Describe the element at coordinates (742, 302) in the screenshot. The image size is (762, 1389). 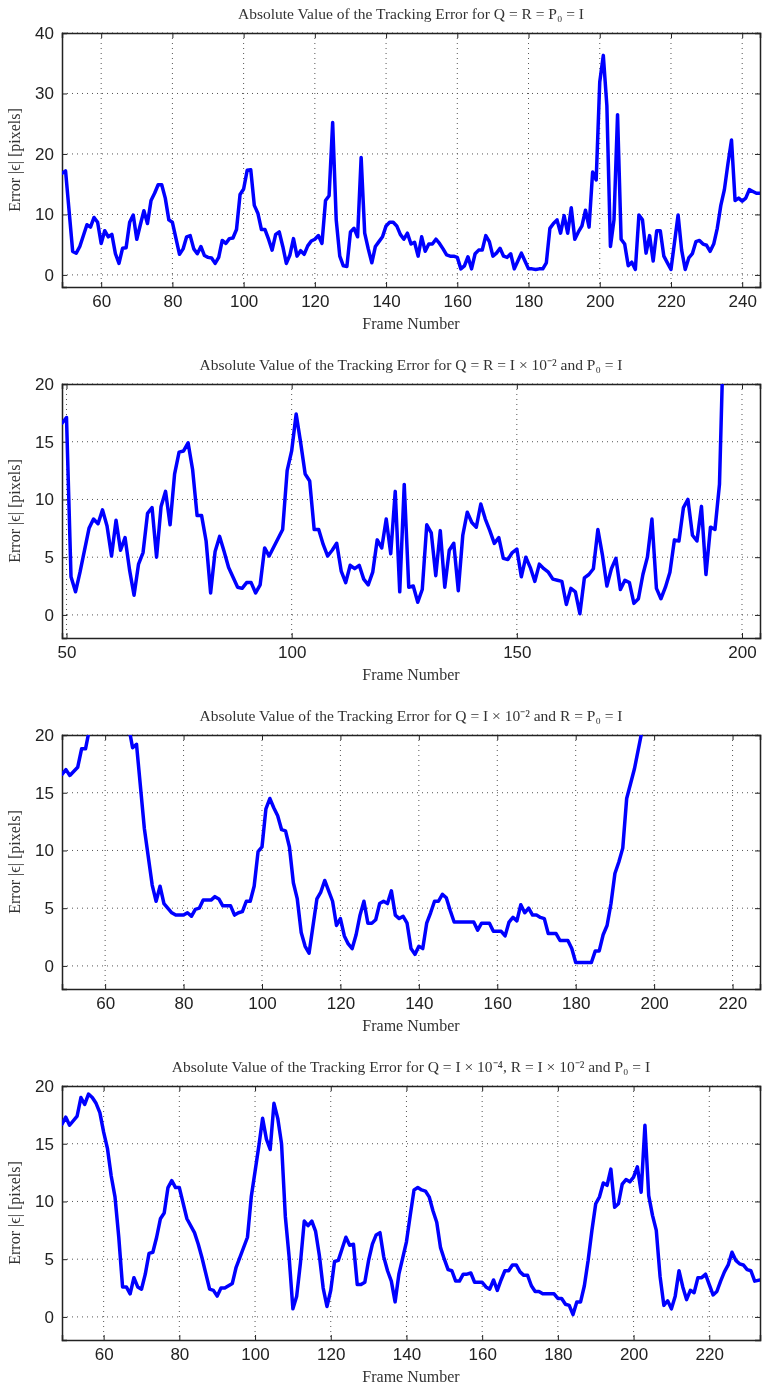
I see `x-tick-label: 240` at that location.